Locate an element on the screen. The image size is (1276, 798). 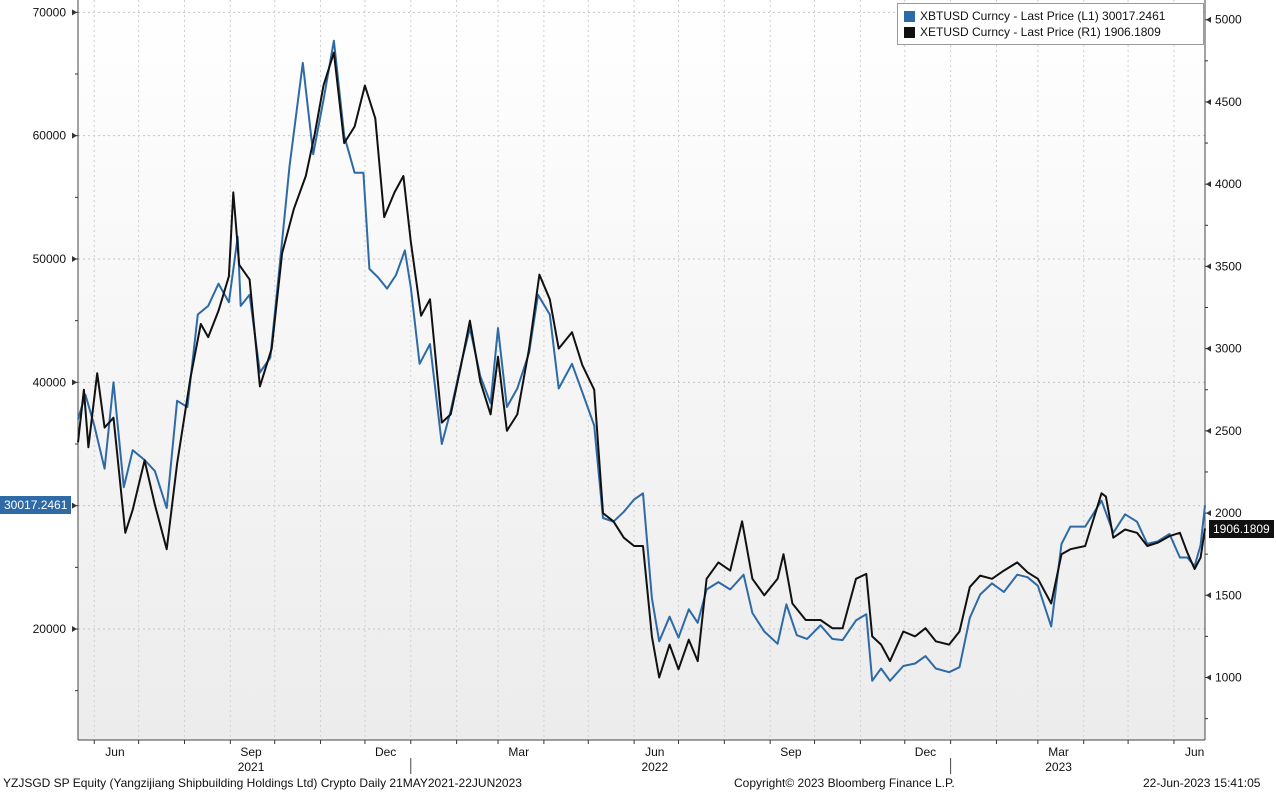
right-tick-label: 4000 is located at coordinates (1228, 184).